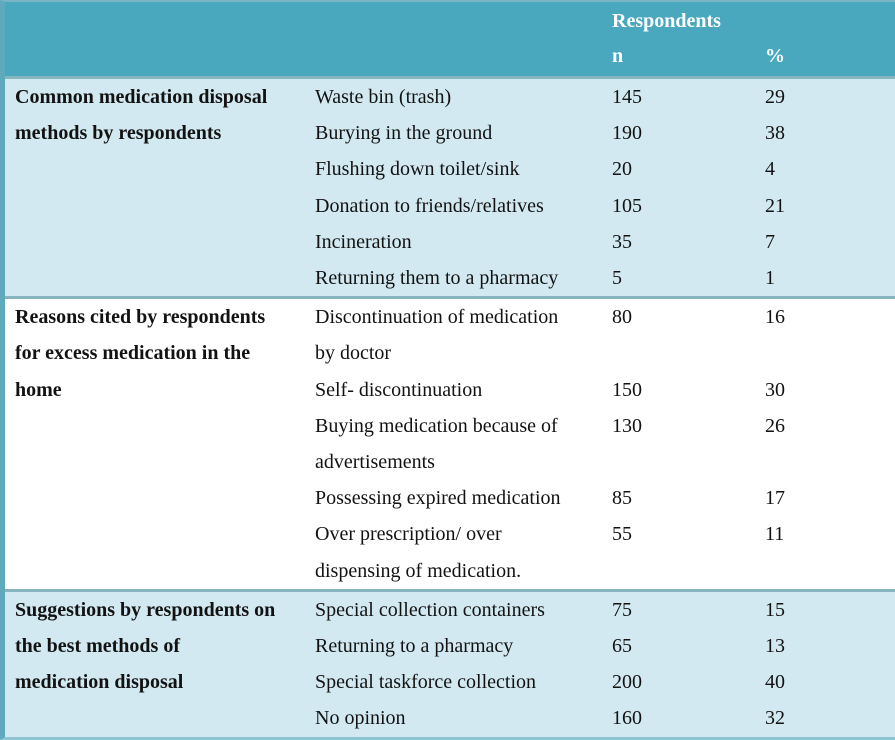 The width and height of the screenshot is (895, 740). What do you see at coordinates (600, 278) in the screenshot?
I see `table-row: Returning them to a pharmacy 5 1` at bounding box center [600, 278].